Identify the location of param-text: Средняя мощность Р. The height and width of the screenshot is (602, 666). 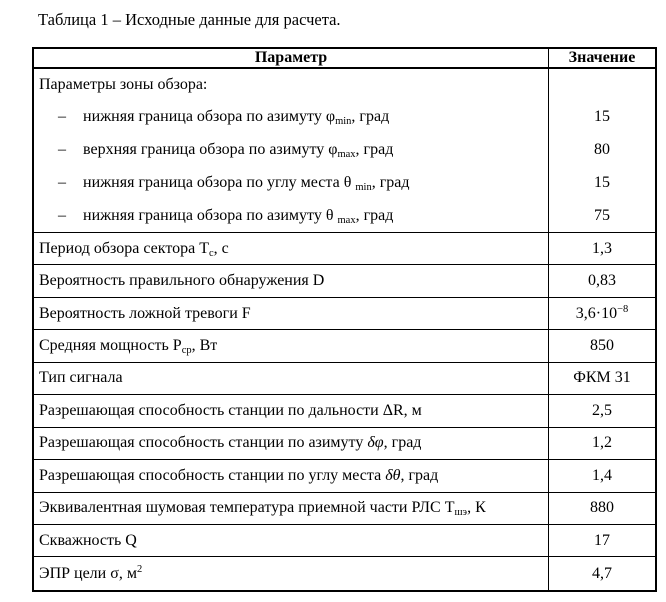
(110, 346).